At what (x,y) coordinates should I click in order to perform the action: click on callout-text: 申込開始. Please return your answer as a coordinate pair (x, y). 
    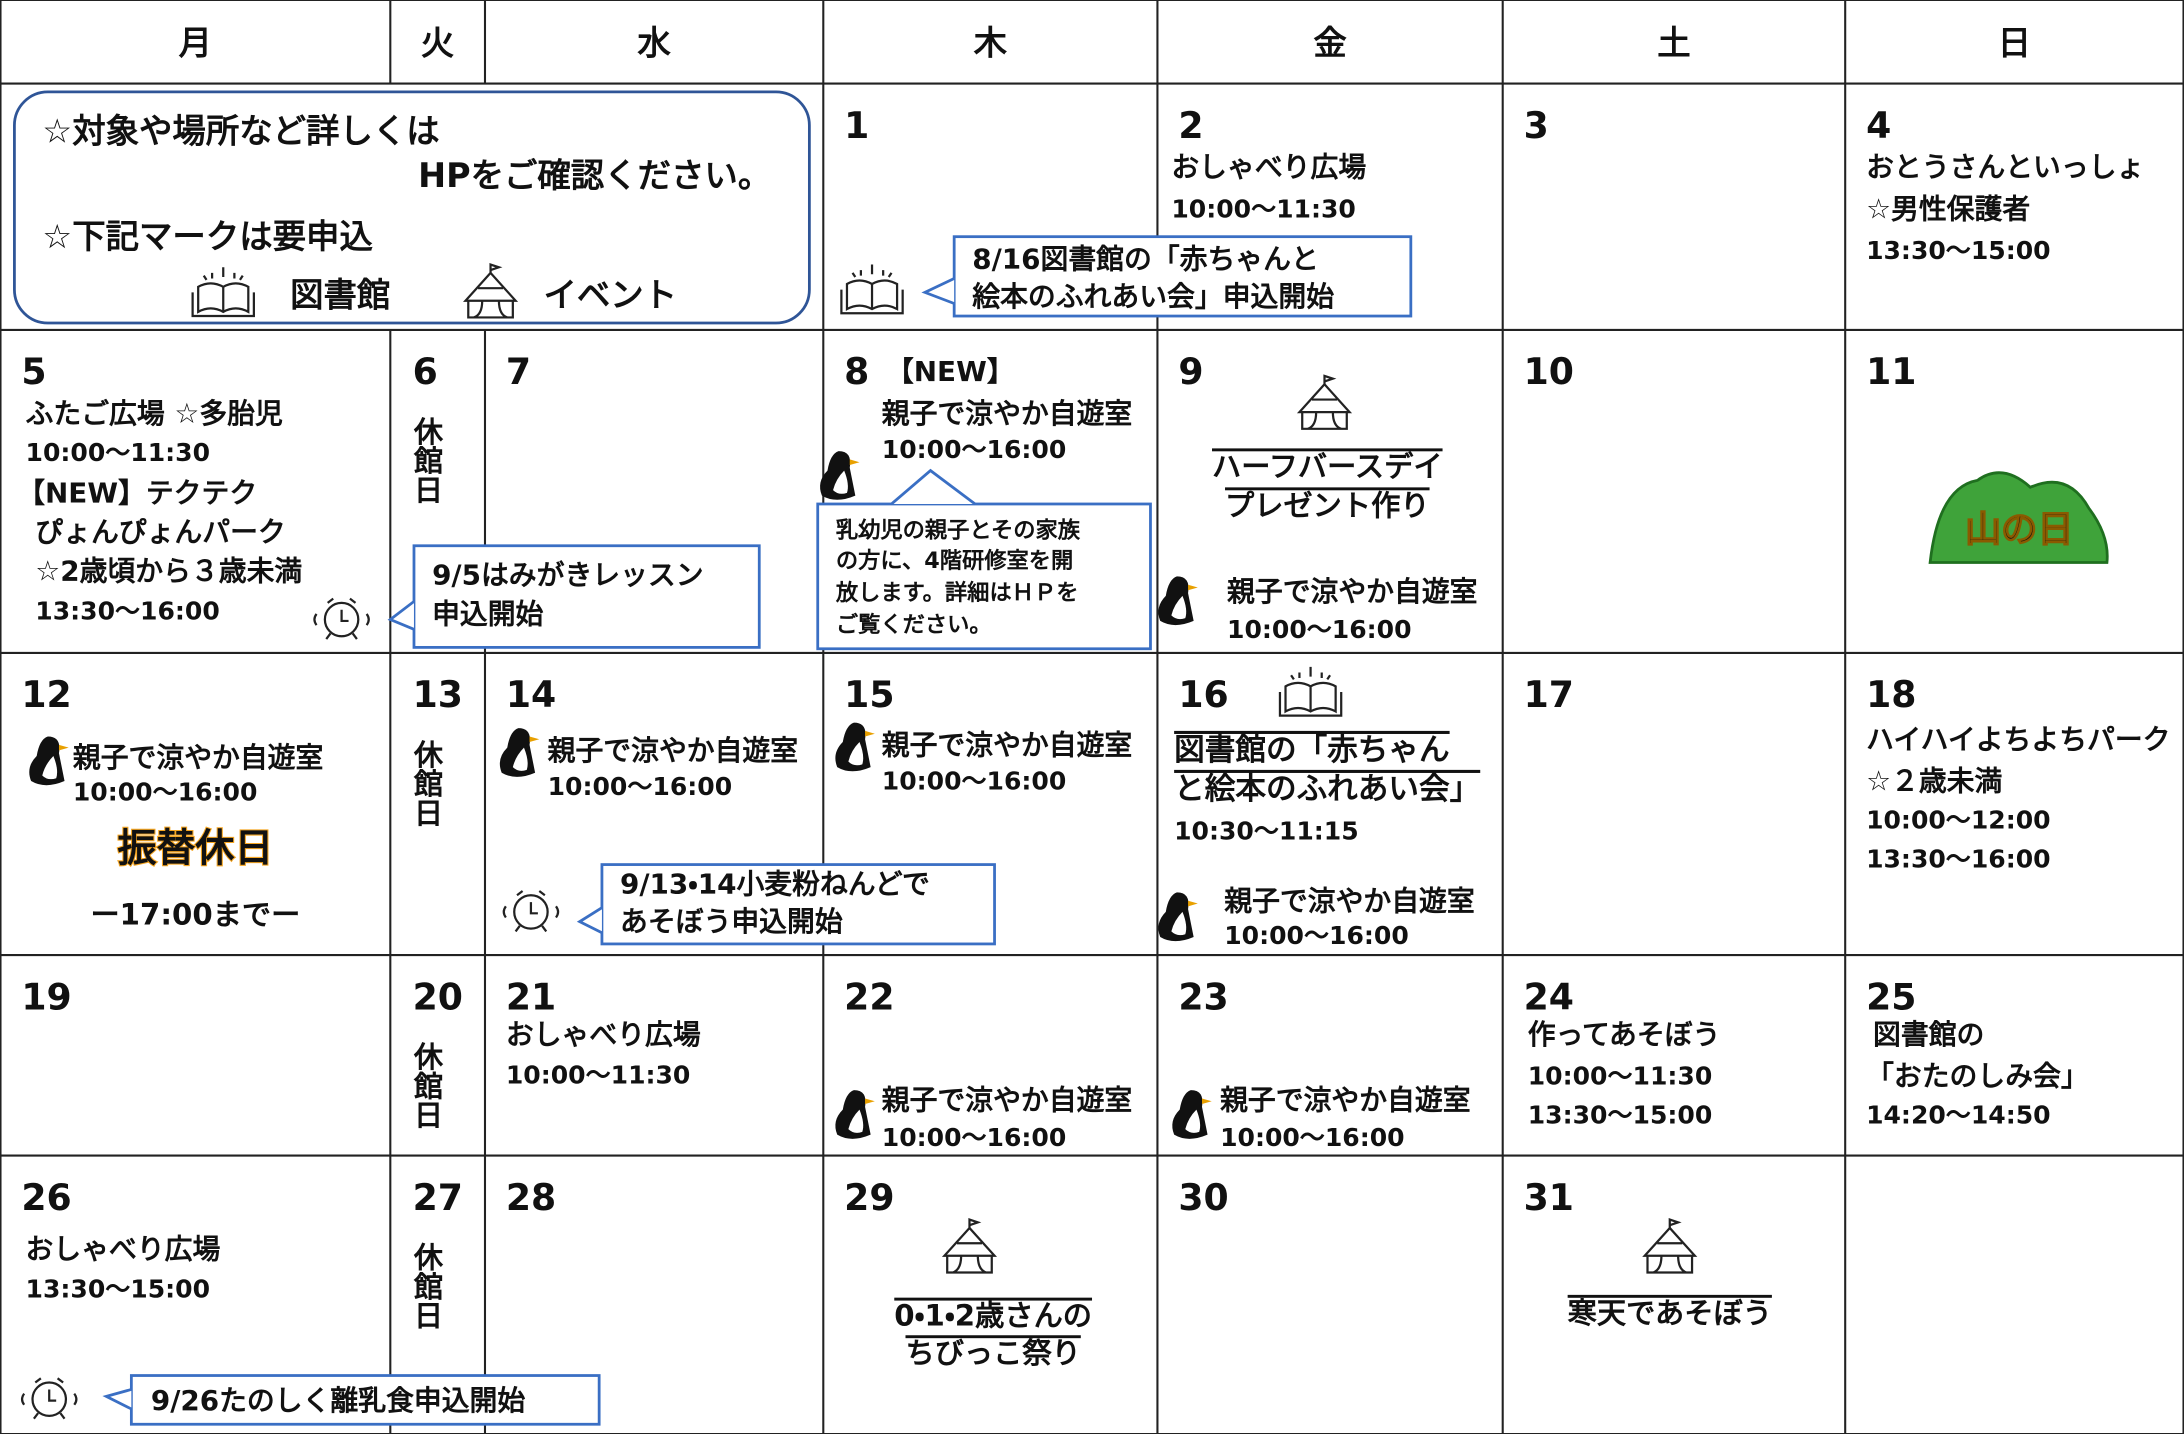
    Looking at the image, I should click on (487, 613).